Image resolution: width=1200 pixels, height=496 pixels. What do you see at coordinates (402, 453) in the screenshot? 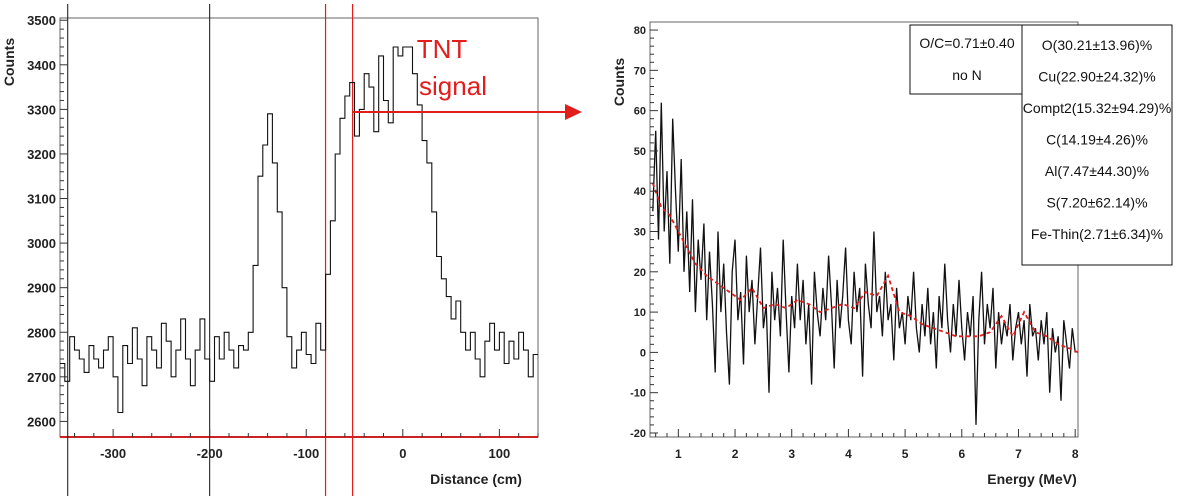
I see `distance-x-tick-label: 0` at bounding box center [402, 453].